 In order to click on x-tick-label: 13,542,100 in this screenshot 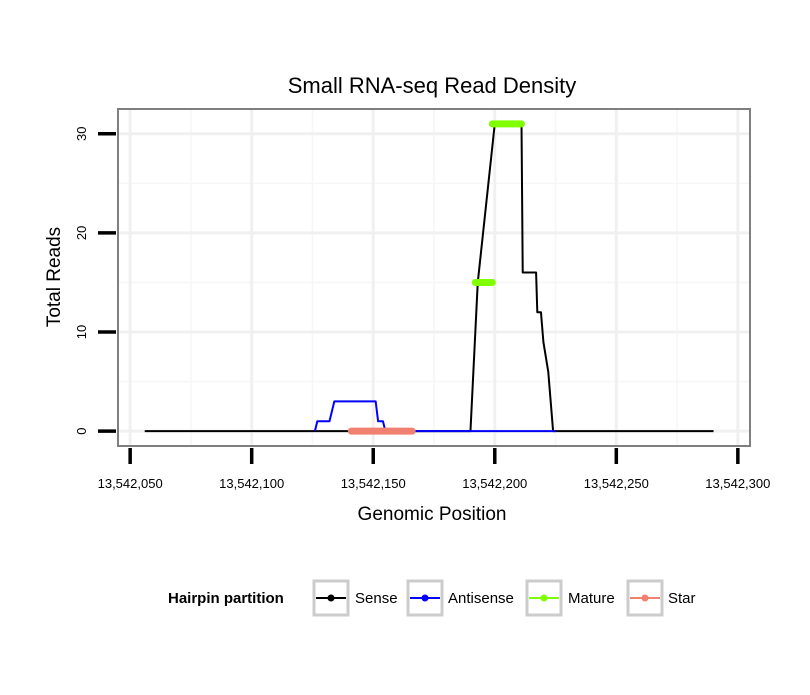, I will do `click(251, 483)`.